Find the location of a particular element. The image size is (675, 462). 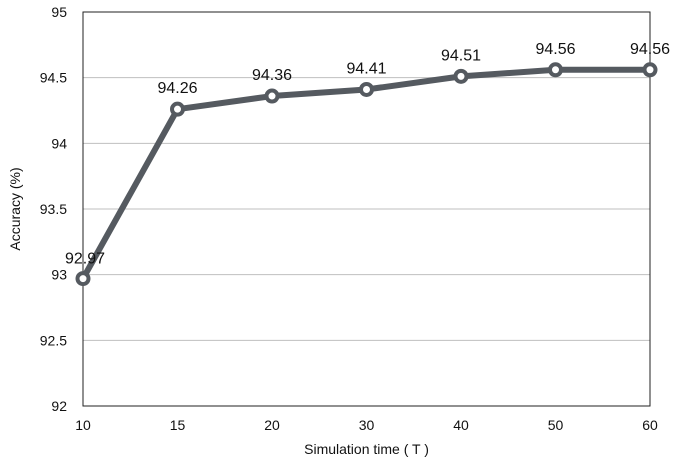

y-tick-label-4: 94 is located at coordinates (59, 143).